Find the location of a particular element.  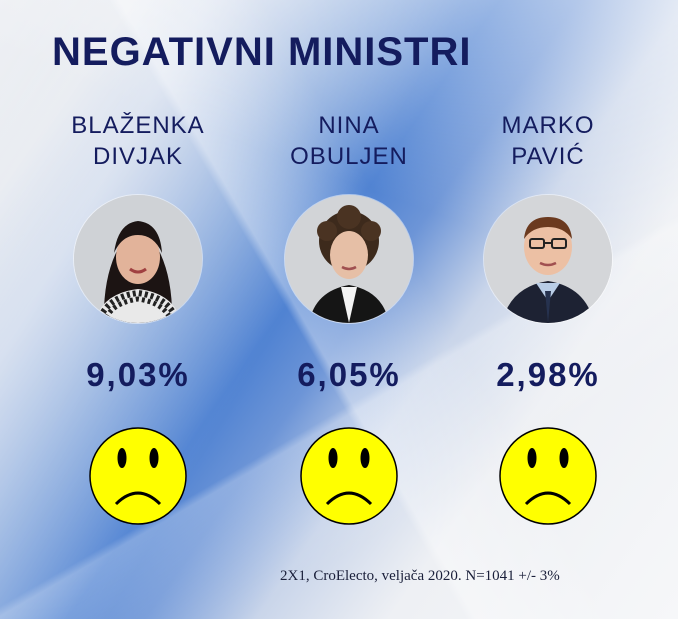

negative-percentage: 2,98% is located at coordinates (548, 374).